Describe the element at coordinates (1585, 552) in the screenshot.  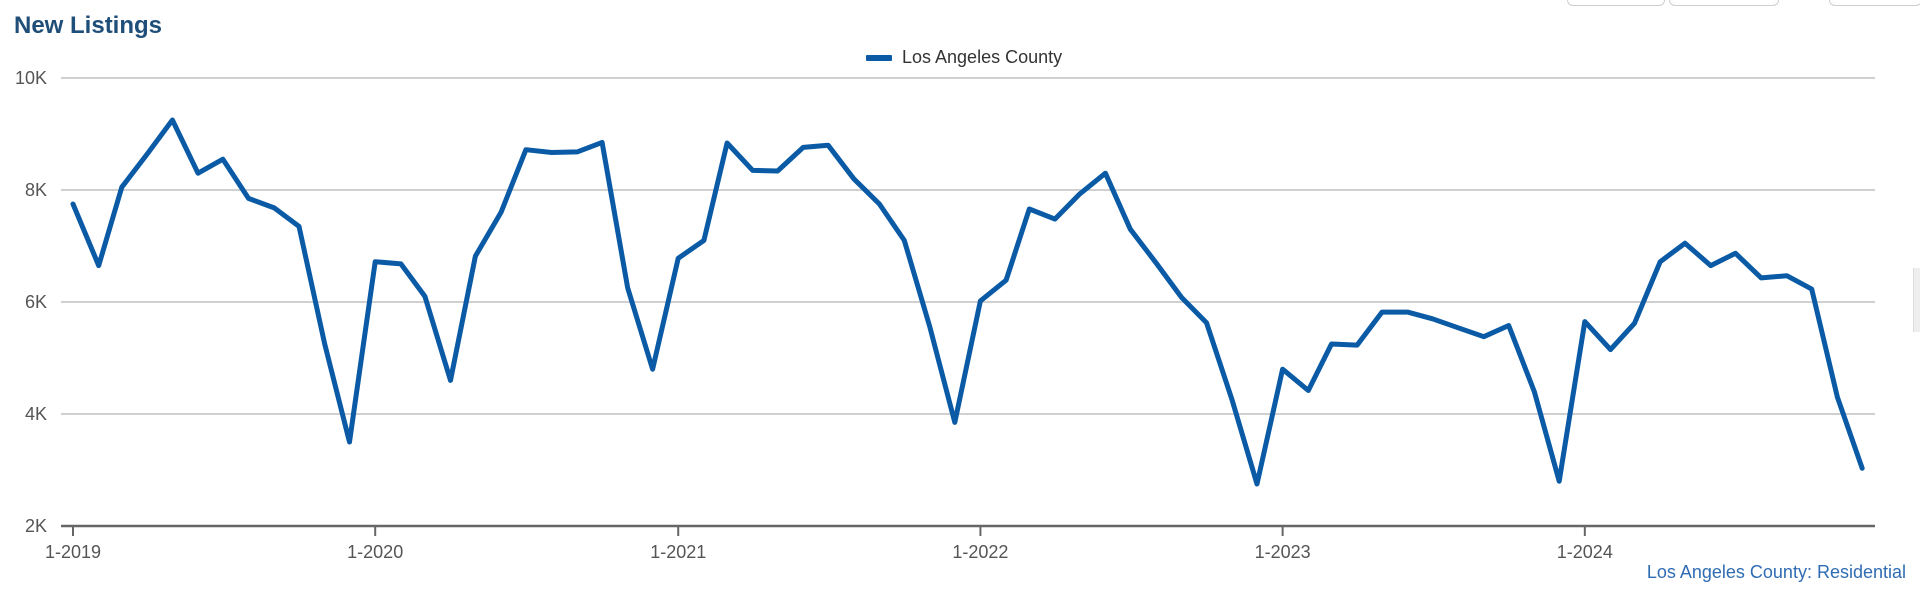
I see `x-tick-label: 1-2024` at that location.